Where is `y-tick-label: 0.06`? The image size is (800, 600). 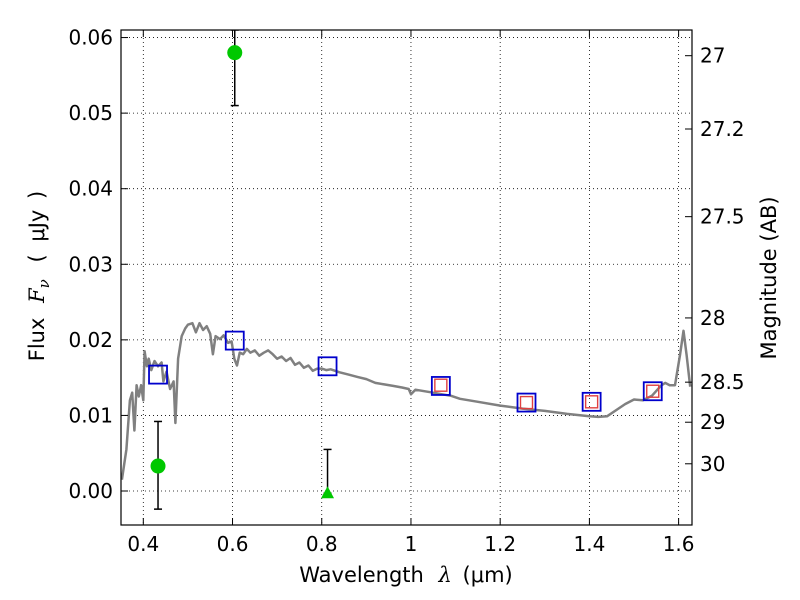
y-tick-label: 0.06 is located at coordinates (90, 38).